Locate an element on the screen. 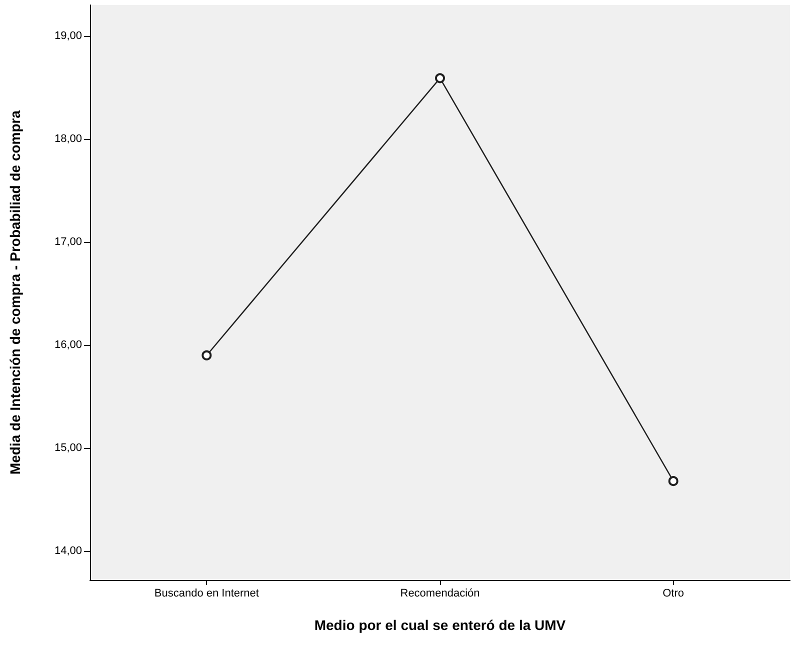  x-tick-label: Recomendación is located at coordinates (440, 594).